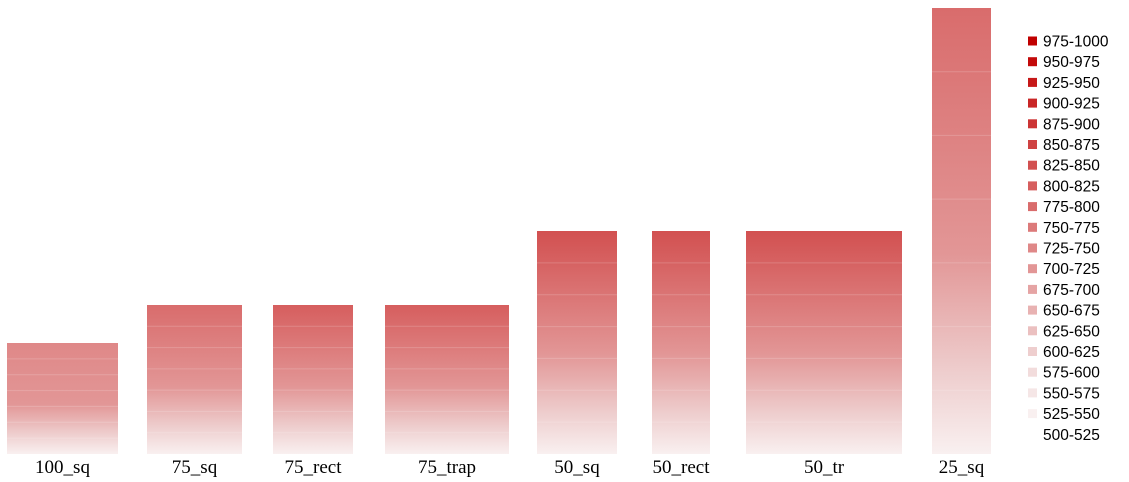 Image resolution: width=1129 pixels, height=482 pixels. What do you see at coordinates (1071, 269) in the screenshot?
I see `legend-label: 700-725` at bounding box center [1071, 269].